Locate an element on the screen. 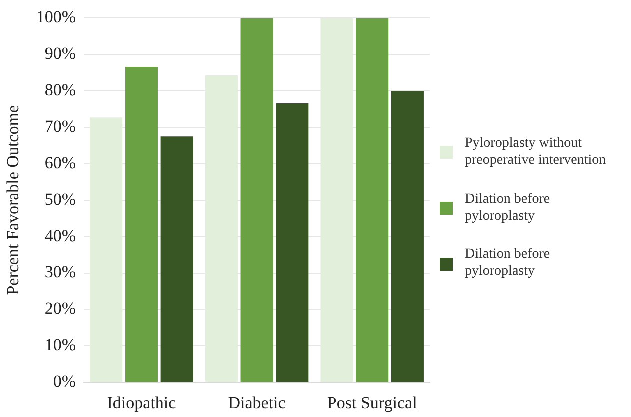  y-tick-label: 50% is located at coordinates (60, 199).